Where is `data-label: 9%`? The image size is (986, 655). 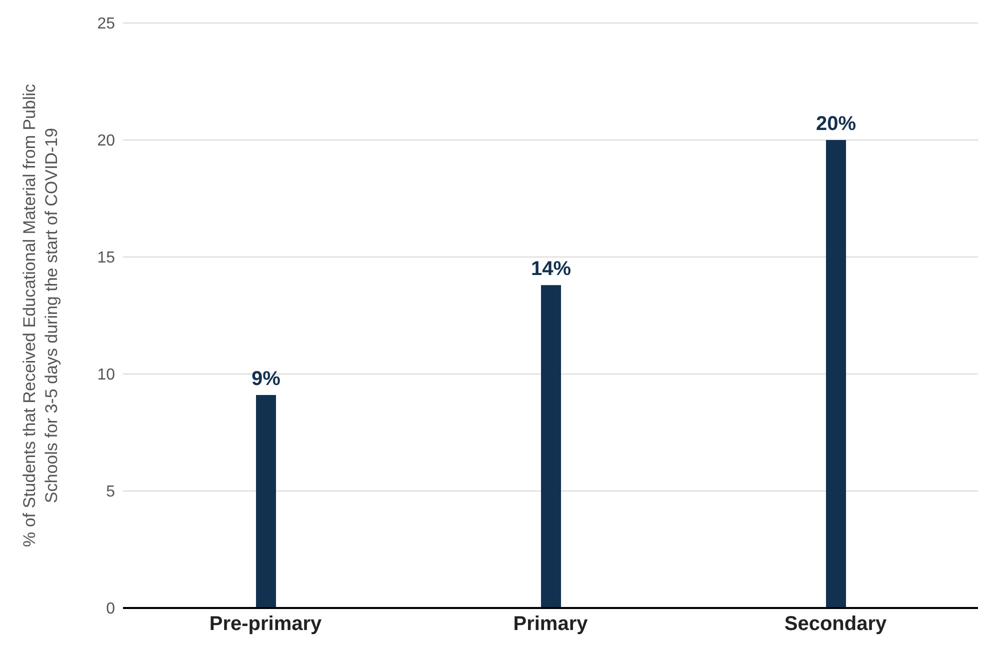
data-label: 9% is located at coordinates (266, 379).